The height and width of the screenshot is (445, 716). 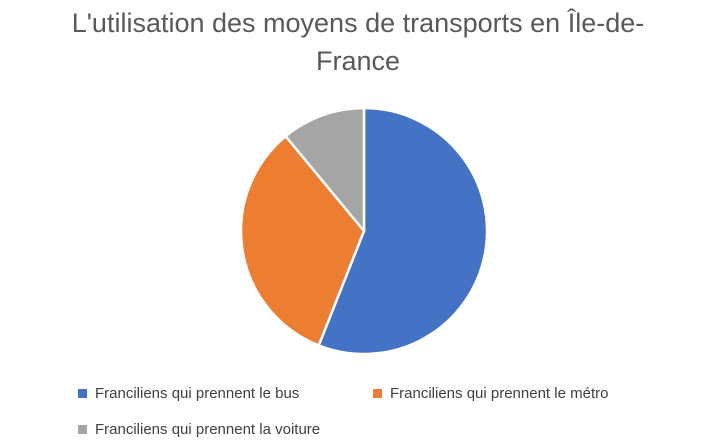 What do you see at coordinates (325, 169) in the screenshot?
I see `pie-slice-voiture` at bounding box center [325, 169].